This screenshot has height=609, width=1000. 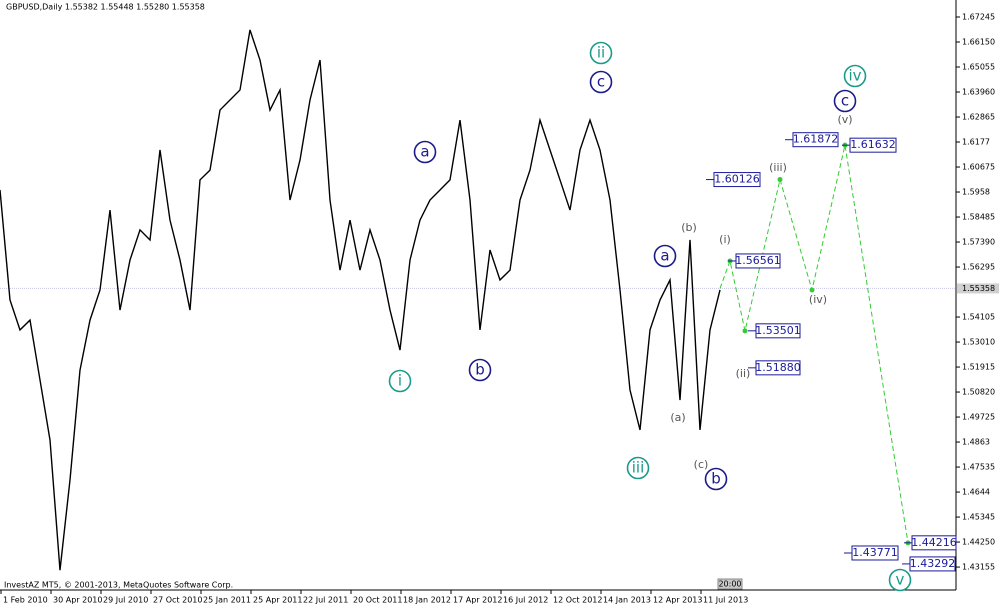 I want to click on price-label: 1.61872, so click(x=816, y=139).